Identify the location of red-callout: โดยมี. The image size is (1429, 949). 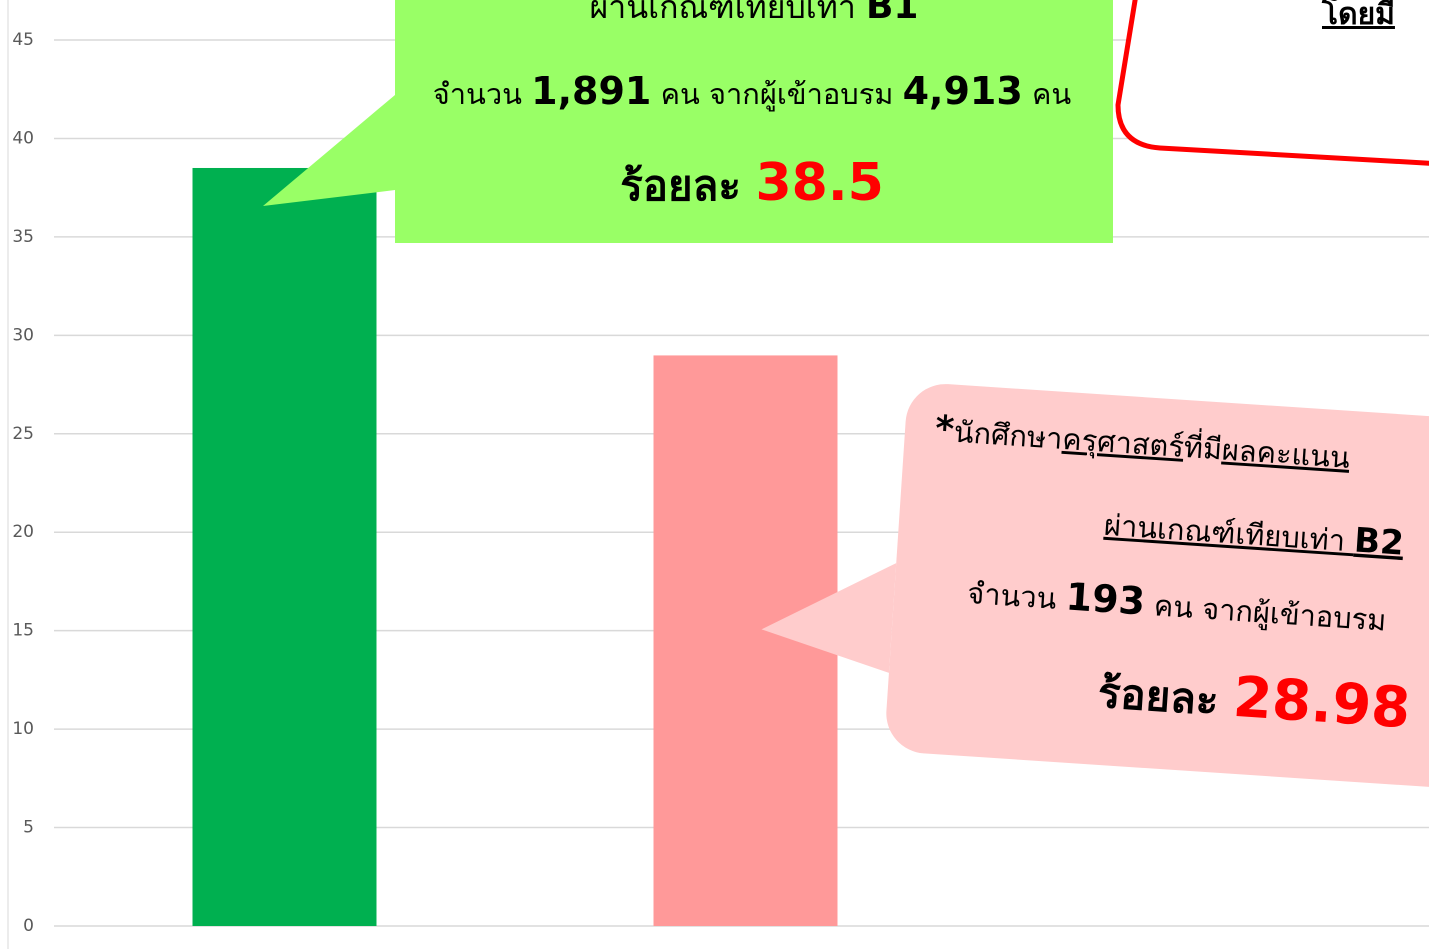
(1272, 83).